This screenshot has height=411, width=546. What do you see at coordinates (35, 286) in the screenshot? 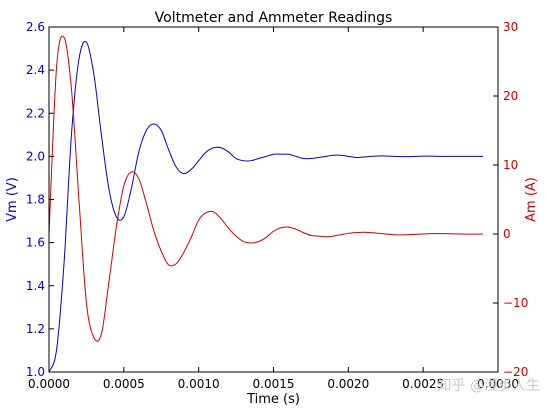
I see `y-left-tick-label: 1.4` at bounding box center [35, 286].